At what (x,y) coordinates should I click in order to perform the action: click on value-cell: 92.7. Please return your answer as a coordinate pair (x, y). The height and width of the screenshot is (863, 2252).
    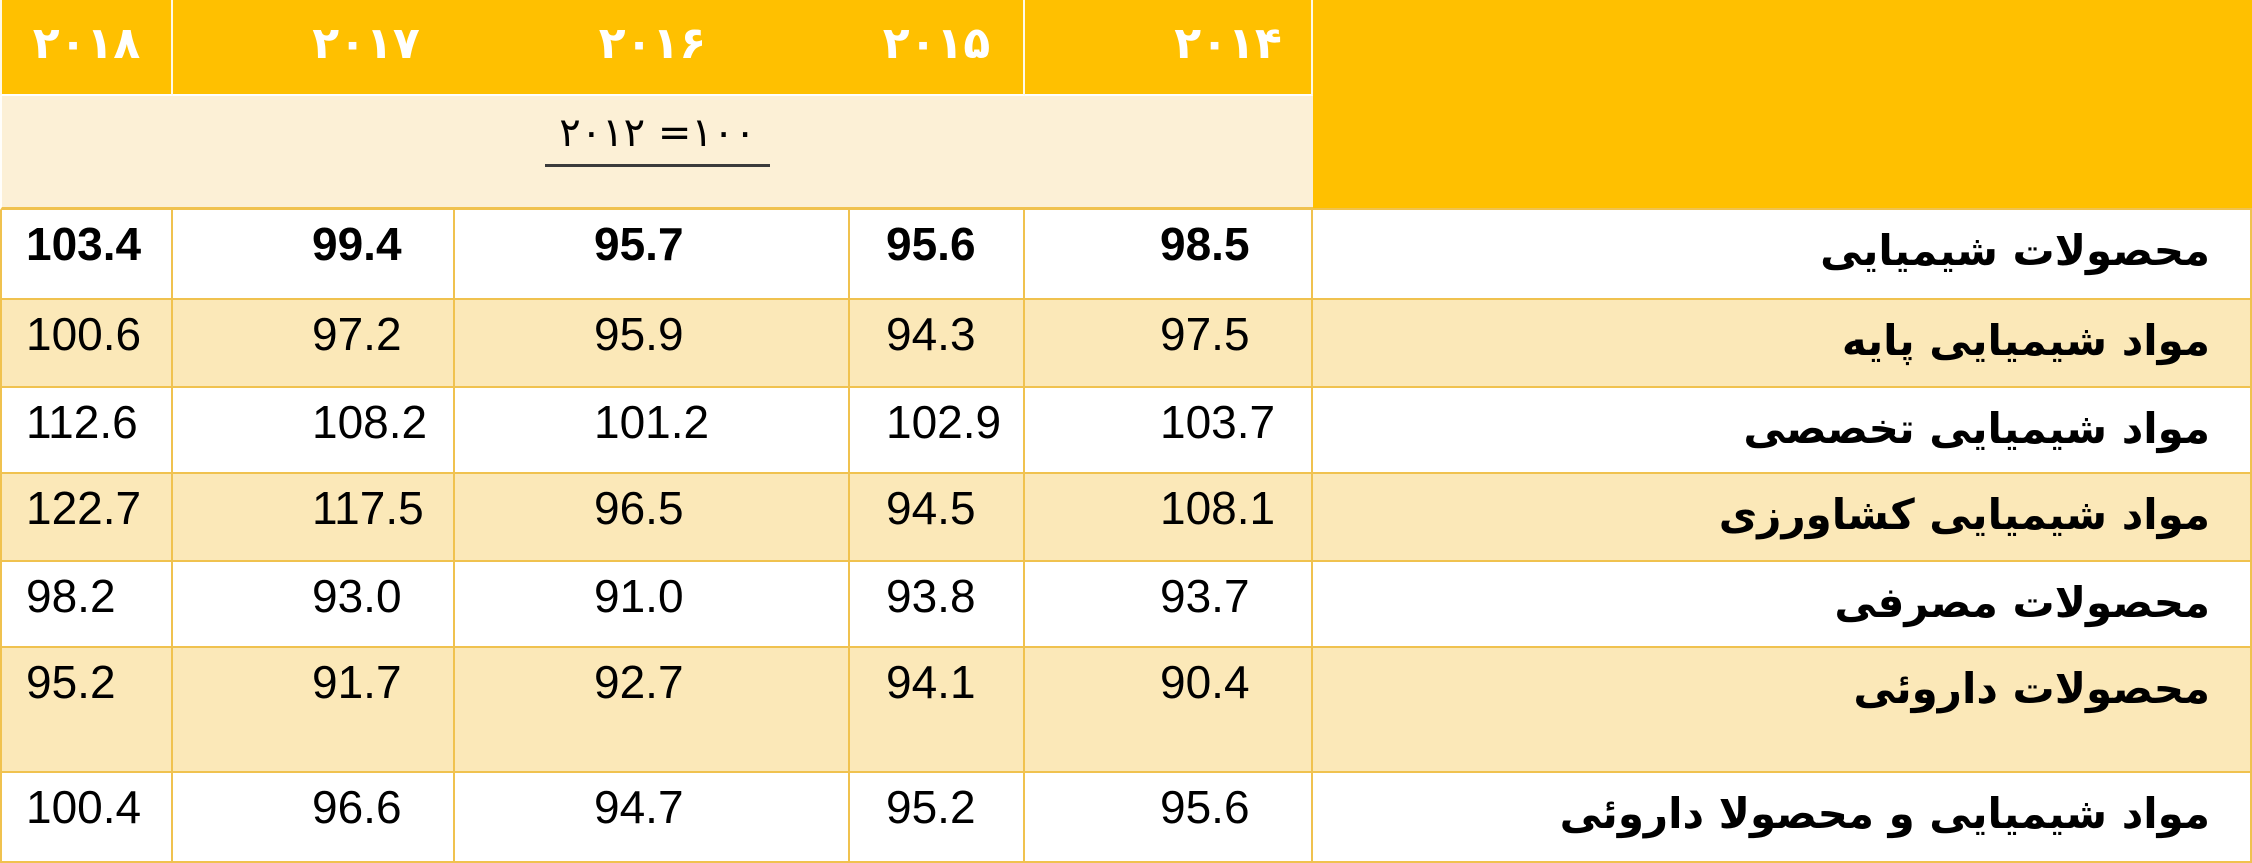
    Looking at the image, I should click on (652, 710).